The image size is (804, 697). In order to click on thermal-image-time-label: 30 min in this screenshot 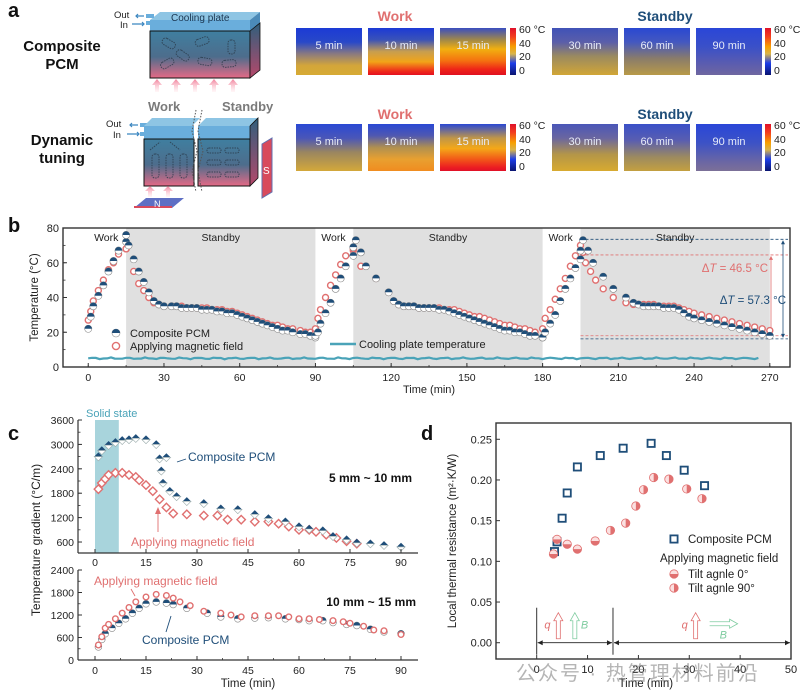, I will do `click(585, 46)`.